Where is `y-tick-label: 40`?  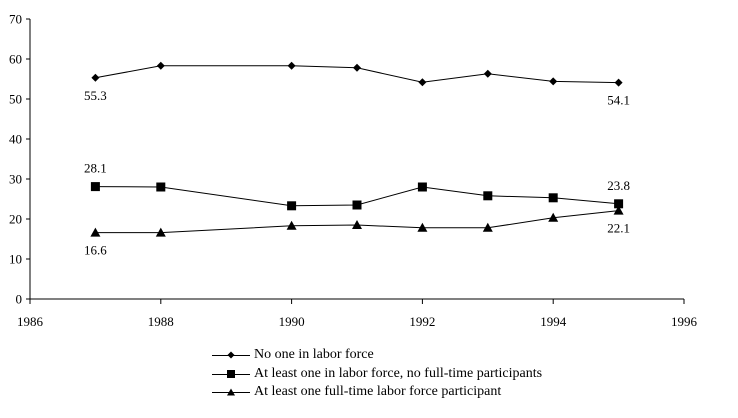
y-tick-label: 40 is located at coordinates (15, 139).